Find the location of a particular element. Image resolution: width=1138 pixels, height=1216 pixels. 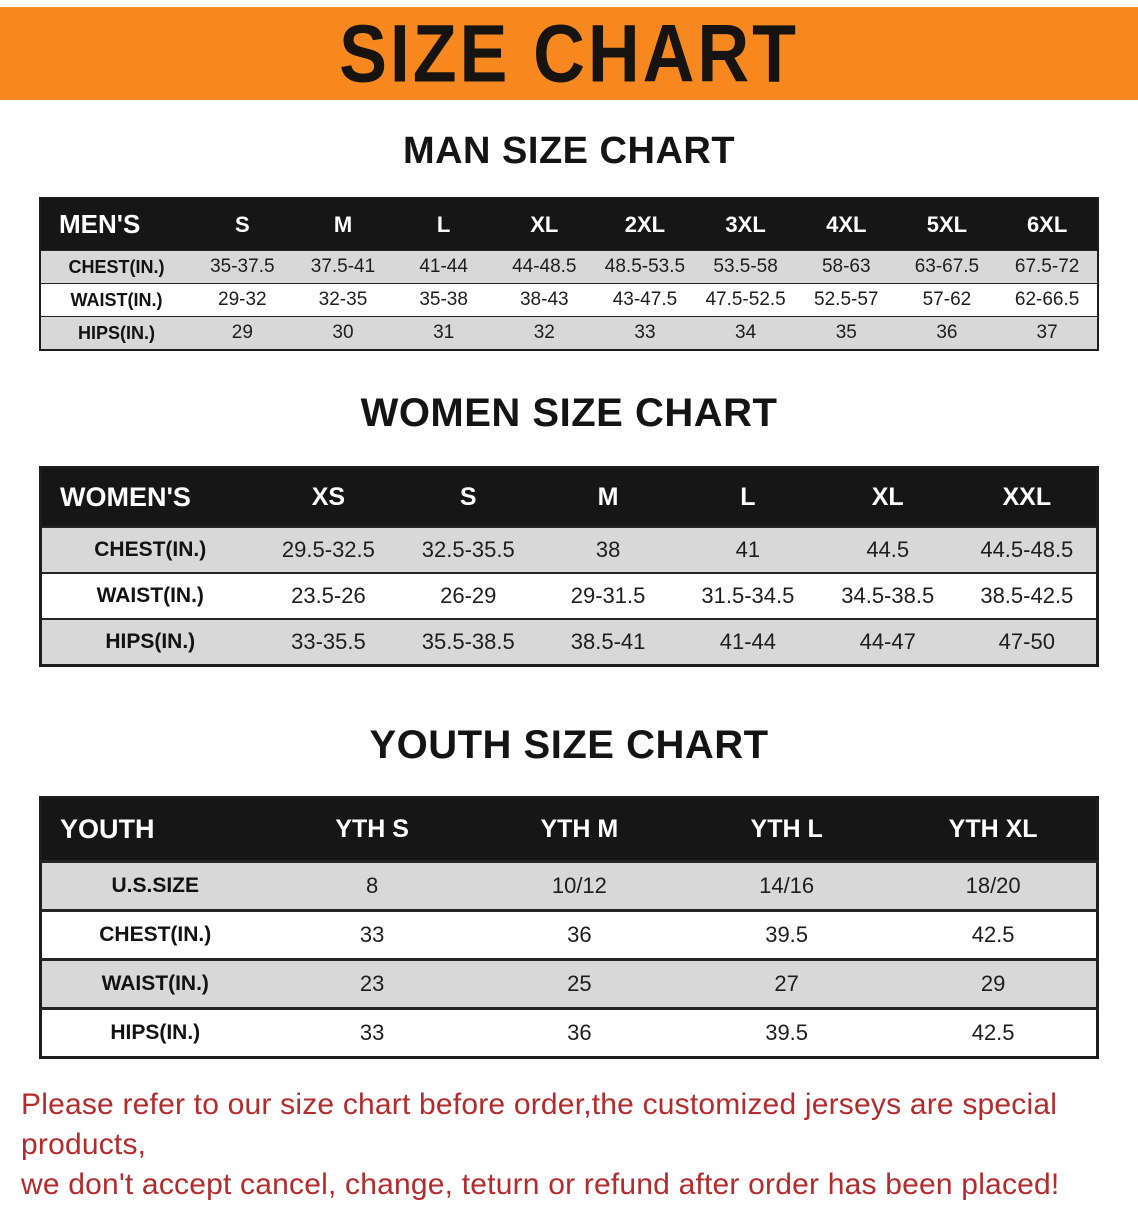

value-cell: 23 is located at coordinates (372, 983).